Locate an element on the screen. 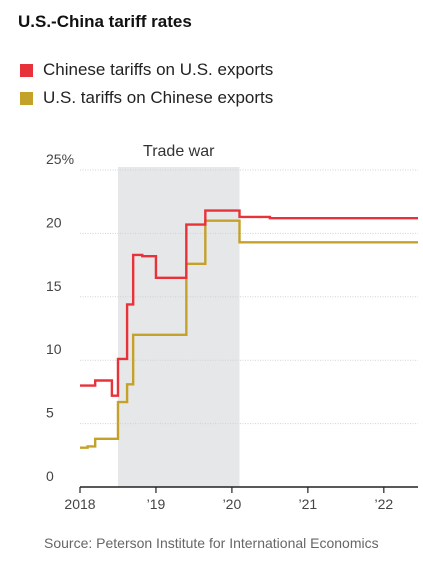 The width and height of the screenshot is (423, 581). y-tick-label-20: 20 is located at coordinates (54, 222).